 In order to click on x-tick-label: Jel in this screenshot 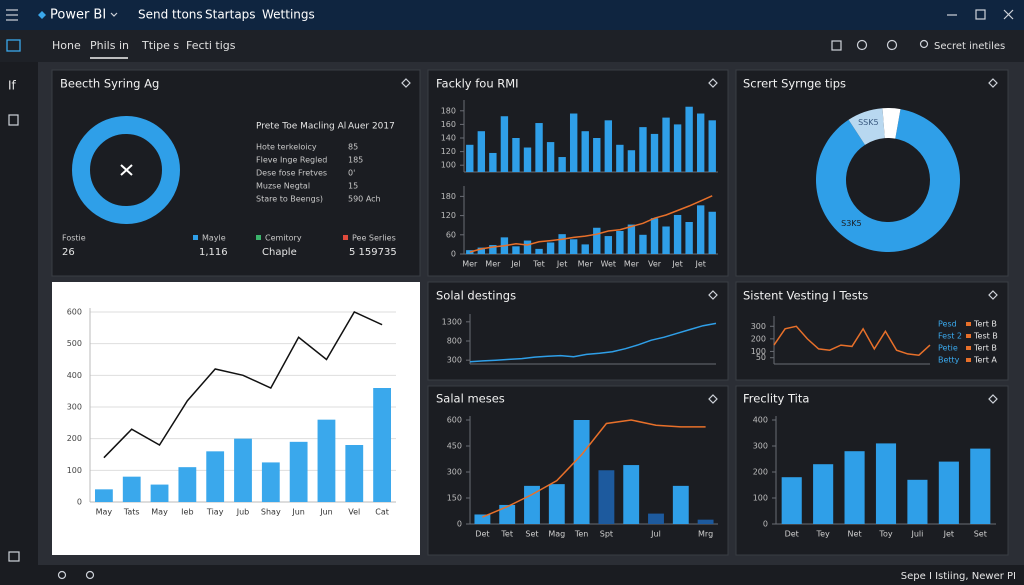, I will do `click(515, 264)`.